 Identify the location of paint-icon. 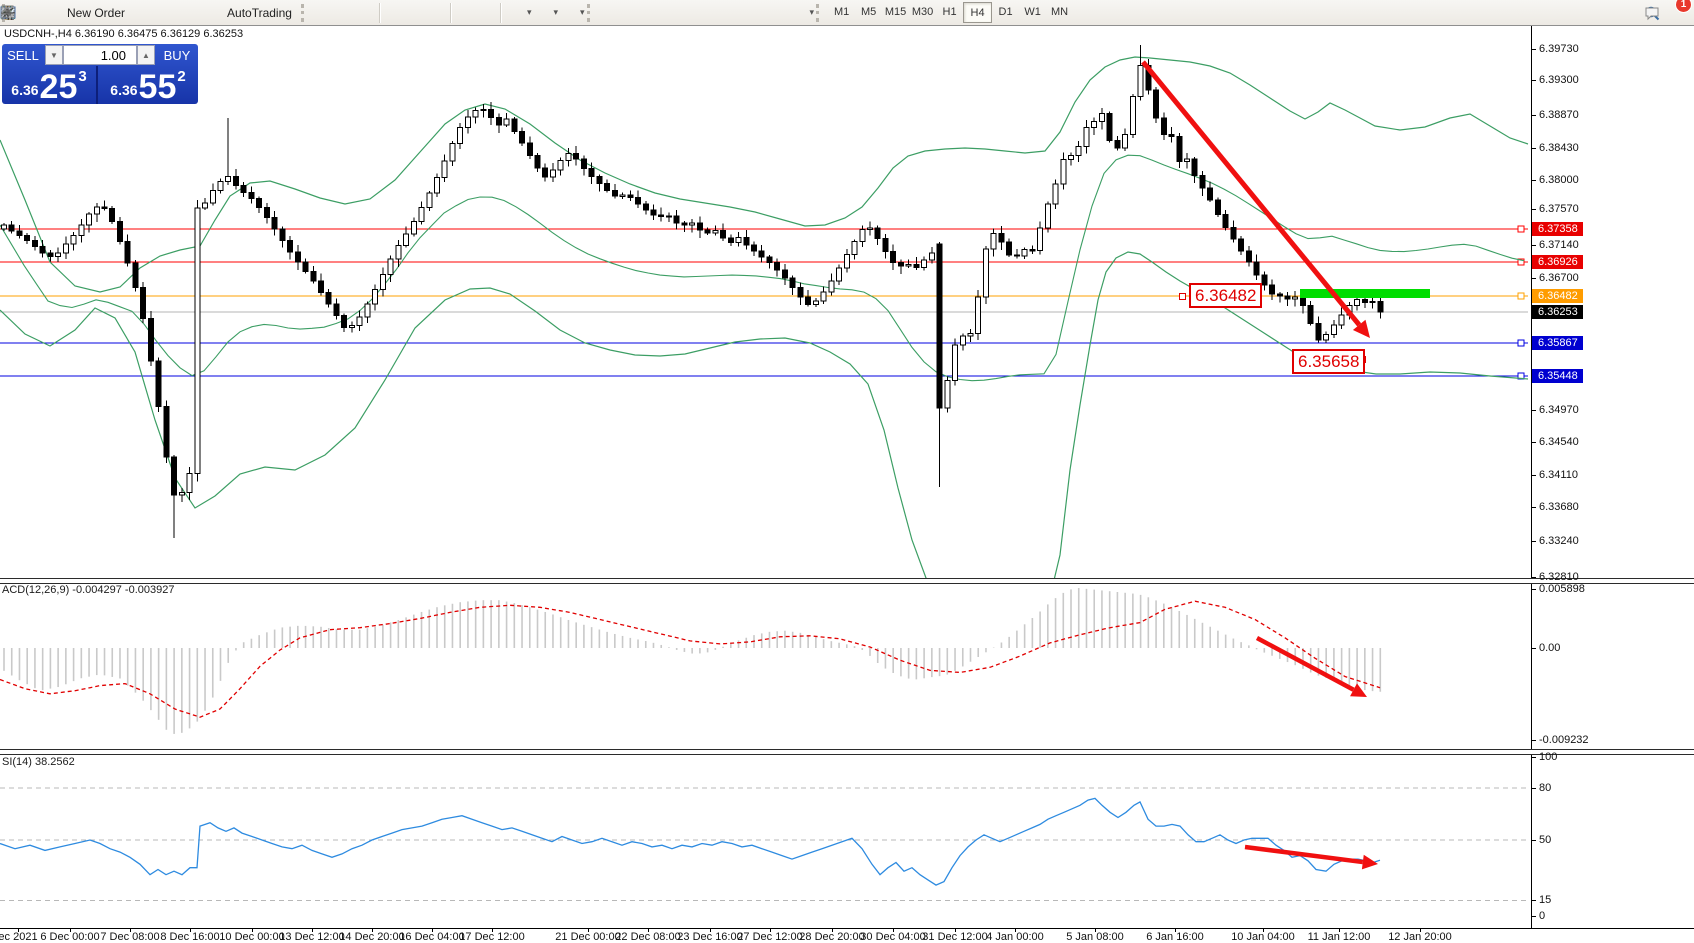
(77, 12).